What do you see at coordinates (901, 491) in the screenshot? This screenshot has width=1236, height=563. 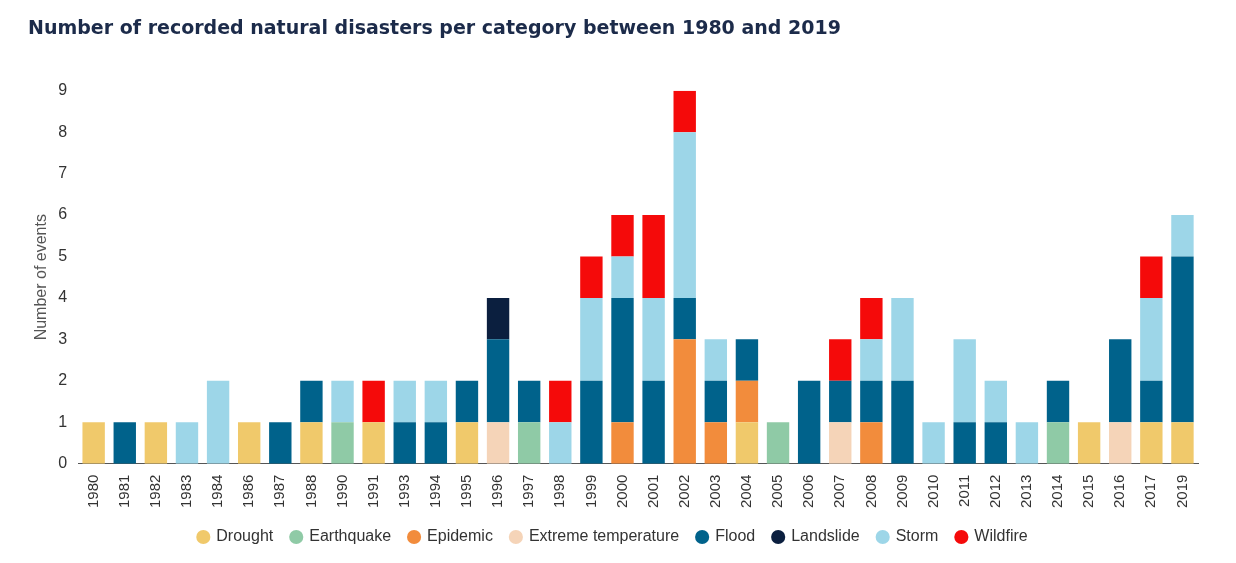 I see `x-tick-label: 2009` at bounding box center [901, 491].